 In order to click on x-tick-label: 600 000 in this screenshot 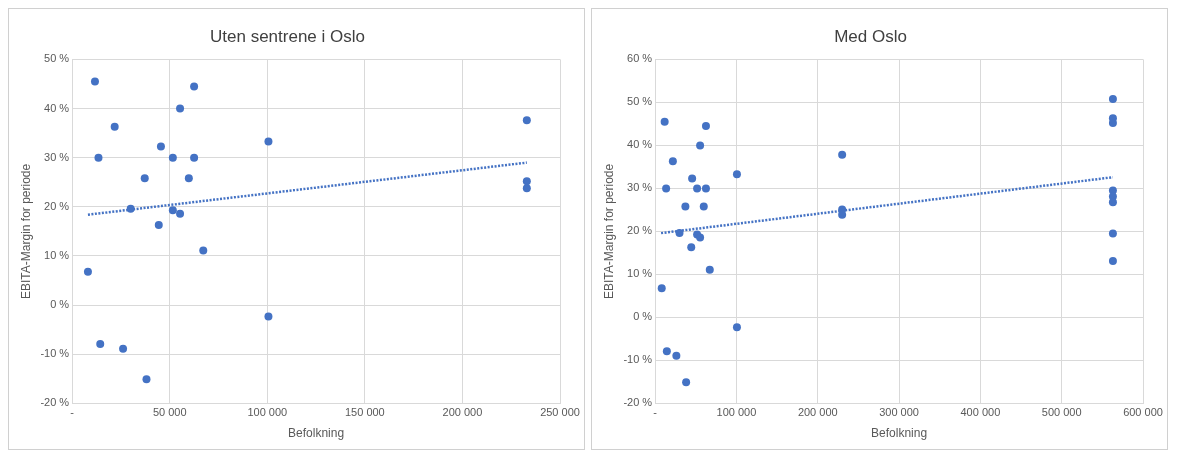, I will do `click(1143, 412)`.